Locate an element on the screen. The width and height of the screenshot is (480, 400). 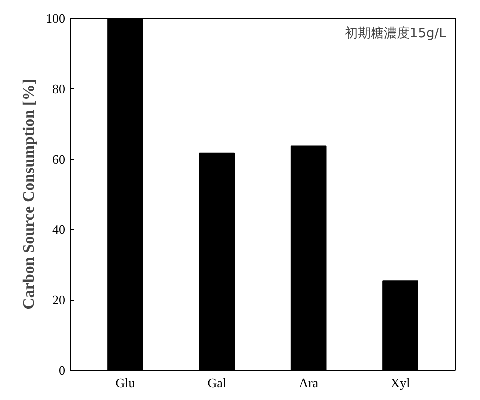
x-tick-label: Ara is located at coordinates (309, 383).